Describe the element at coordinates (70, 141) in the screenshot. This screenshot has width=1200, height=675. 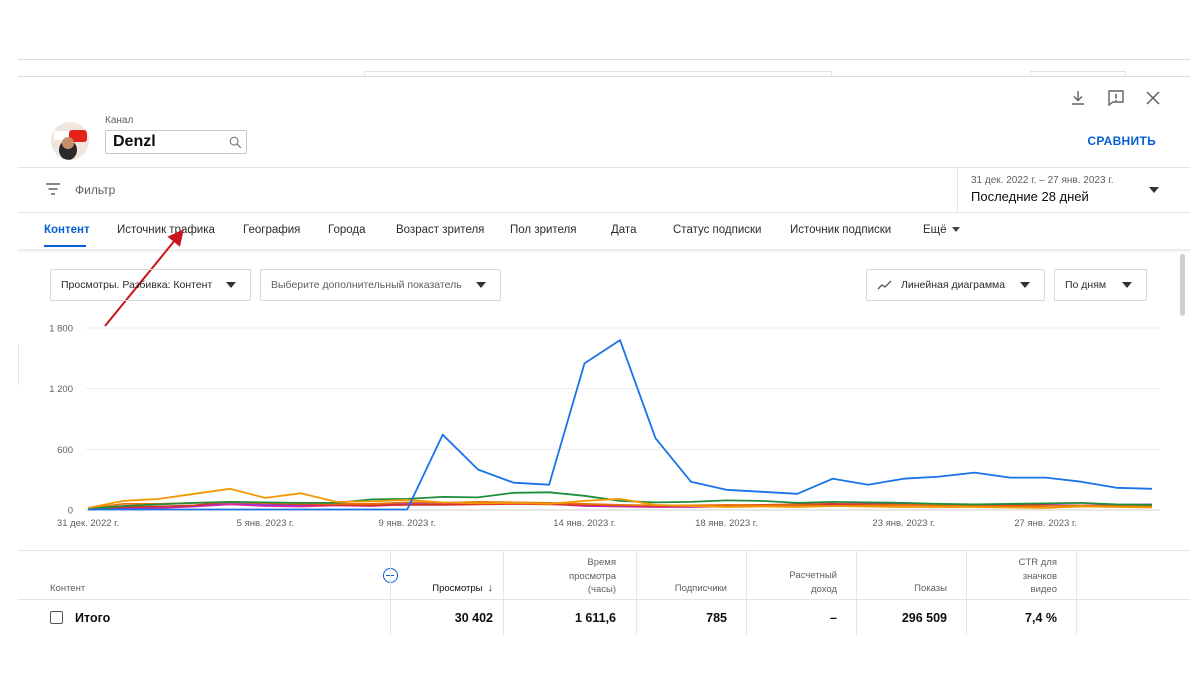
I see `channel-avatar` at that location.